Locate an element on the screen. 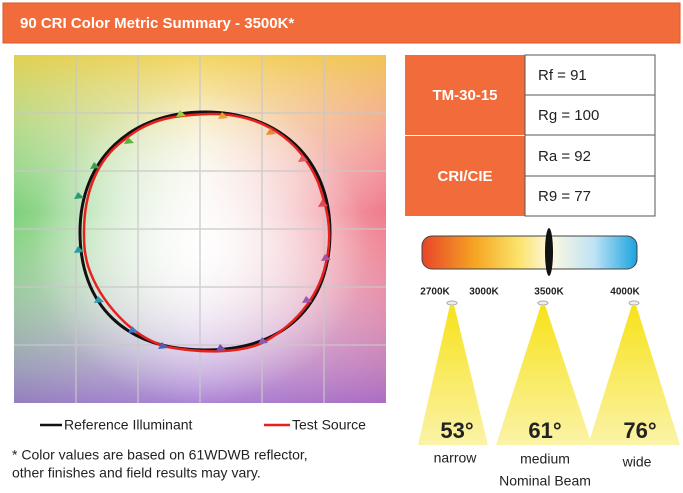 The image size is (683, 493). scale-label: 3500K is located at coordinates (549, 292).